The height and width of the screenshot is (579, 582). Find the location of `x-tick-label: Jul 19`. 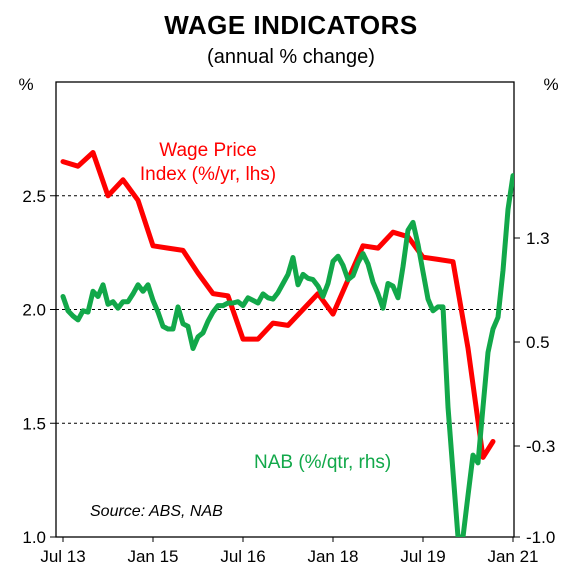

x-tick-label: Jul 19 is located at coordinates (422, 556).